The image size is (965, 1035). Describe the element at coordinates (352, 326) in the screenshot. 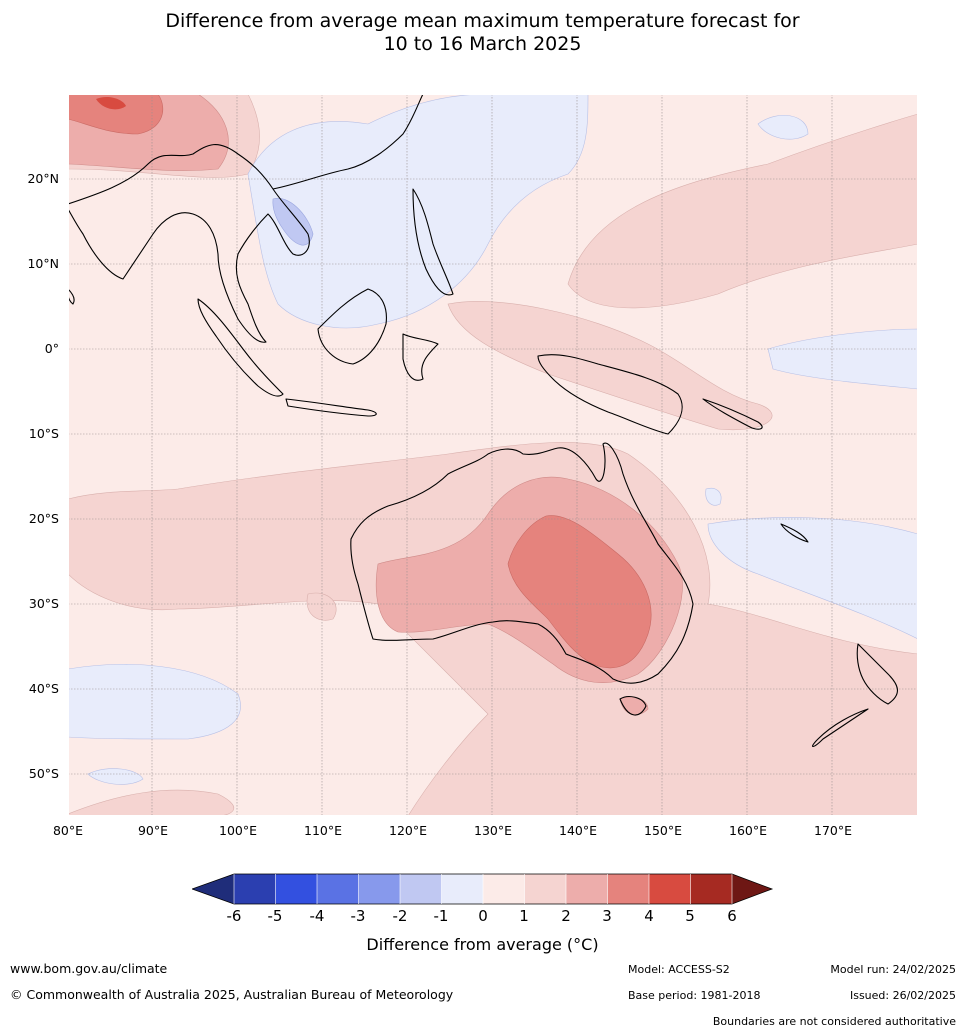

I see `borneo-coastline` at that location.